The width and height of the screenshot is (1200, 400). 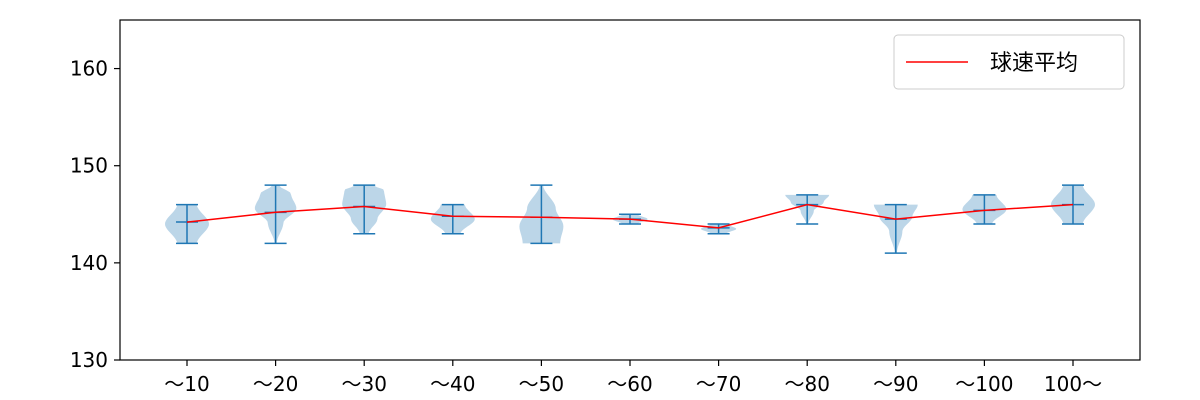 What do you see at coordinates (629, 384) in the screenshot?
I see `x-tick-label: ～60` at bounding box center [629, 384].